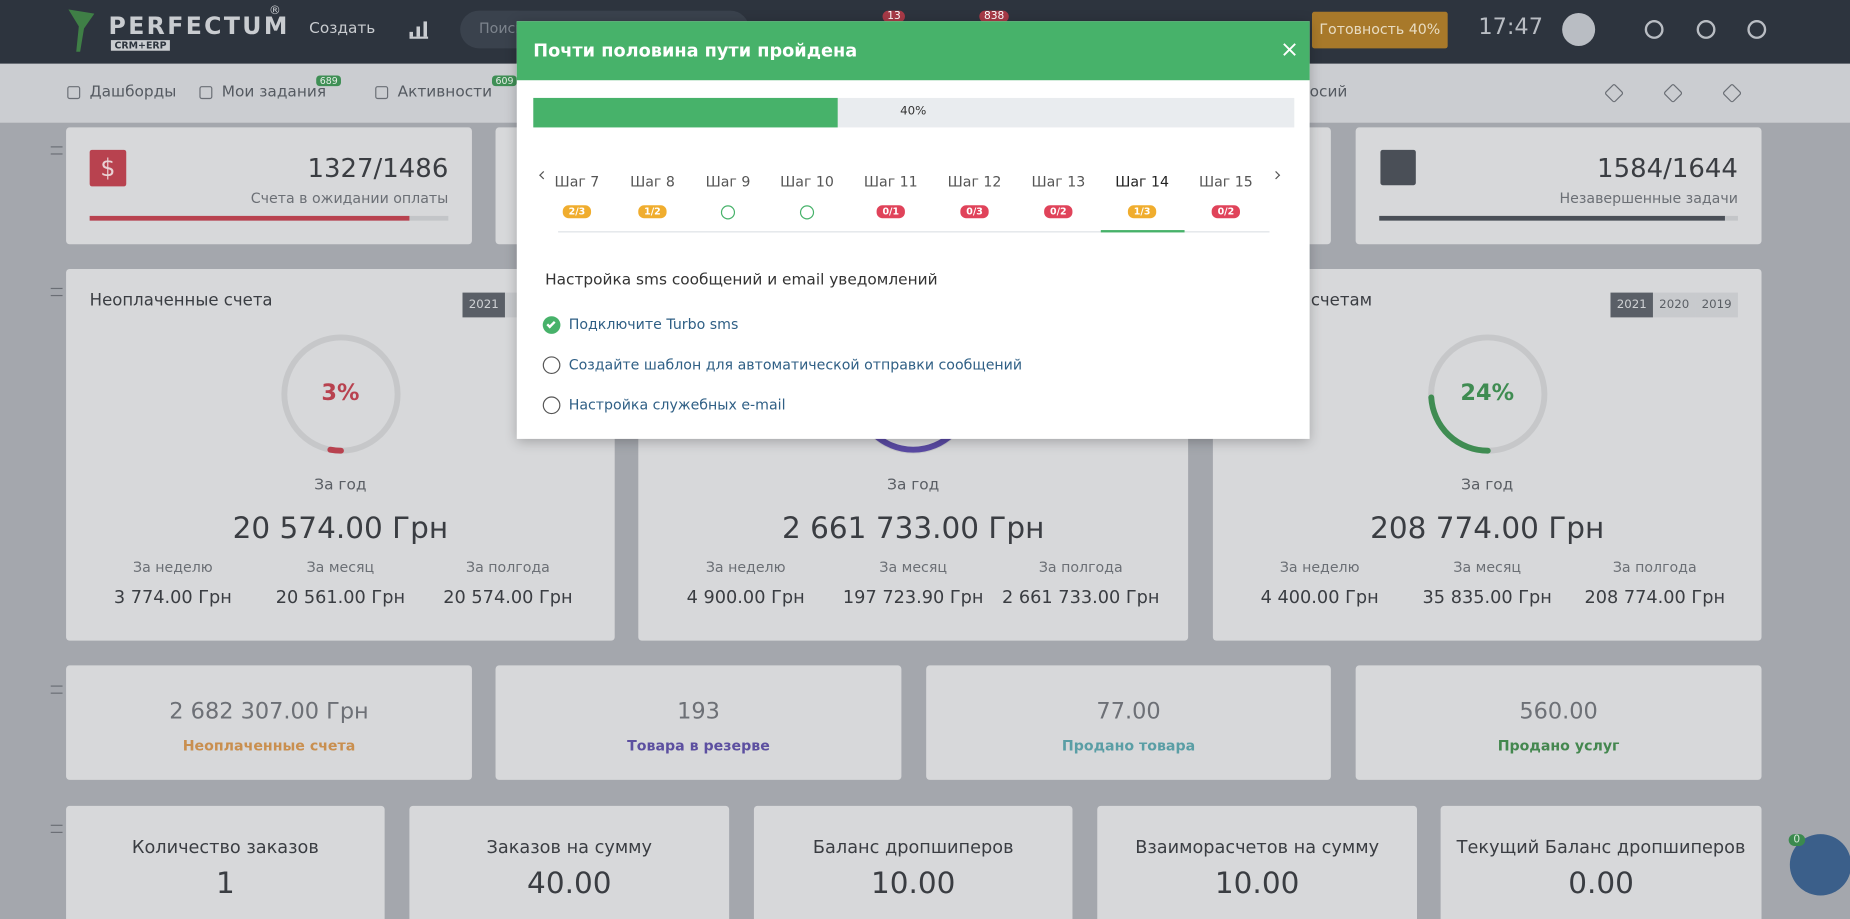 The width and height of the screenshot is (1850, 919). What do you see at coordinates (378, 169) in the screenshot?
I see `card-value: 1327/1486` at bounding box center [378, 169].